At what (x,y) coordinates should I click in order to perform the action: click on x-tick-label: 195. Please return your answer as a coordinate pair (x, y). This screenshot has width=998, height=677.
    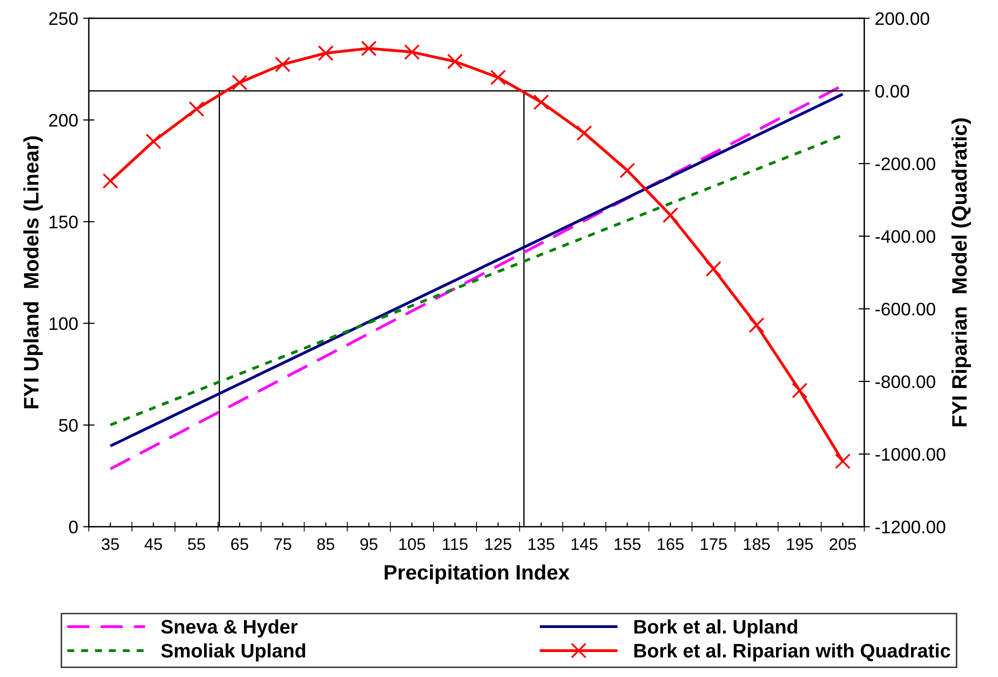
    Looking at the image, I should click on (800, 544).